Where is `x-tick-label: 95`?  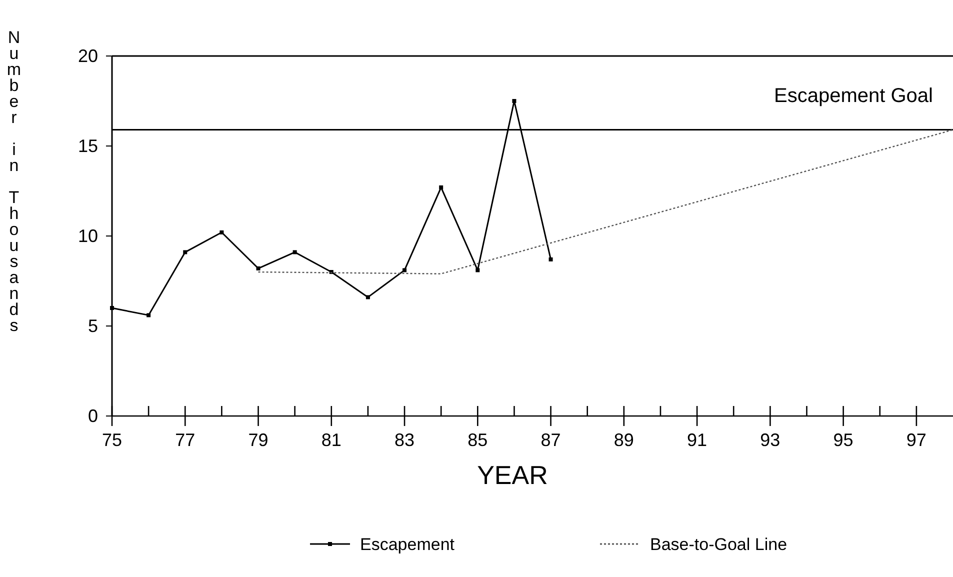
x-tick-label: 95 is located at coordinates (843, 440).